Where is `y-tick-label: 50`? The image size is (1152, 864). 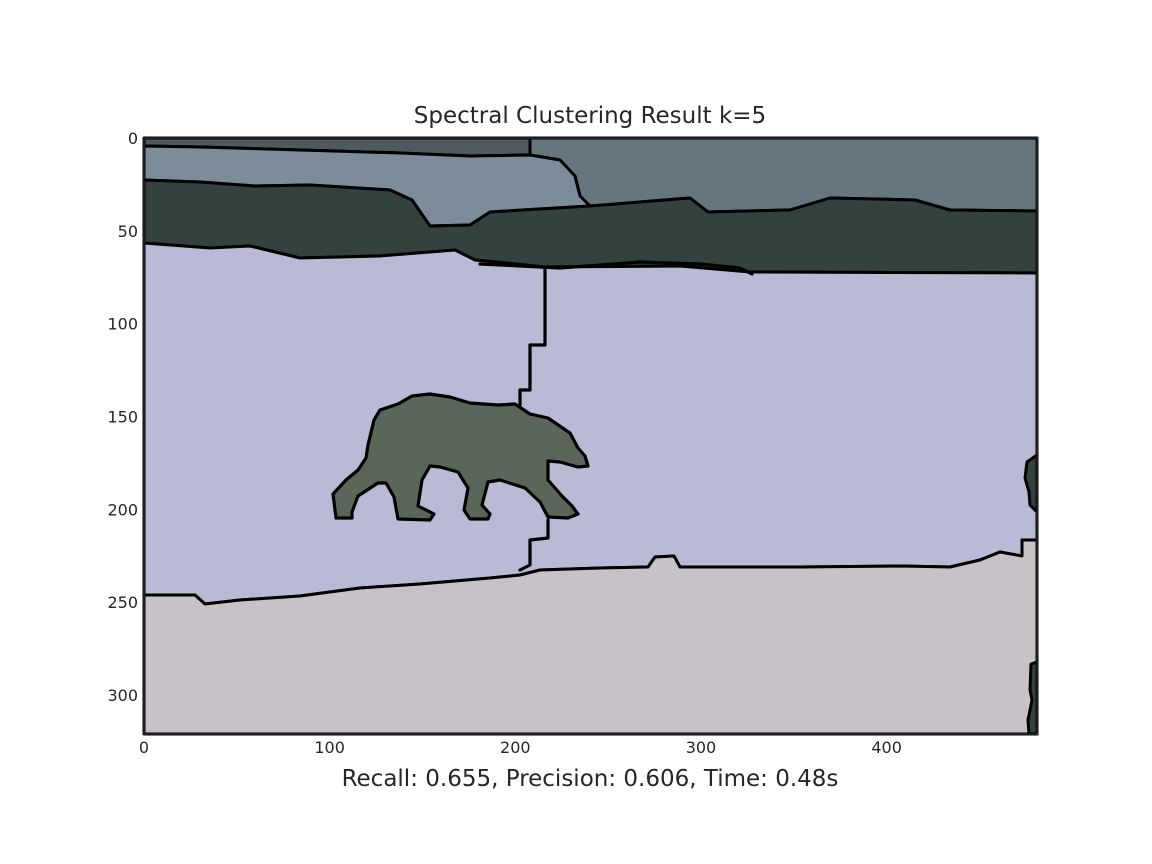 y-tick-label: 50 is located at coordinates (128, 231).